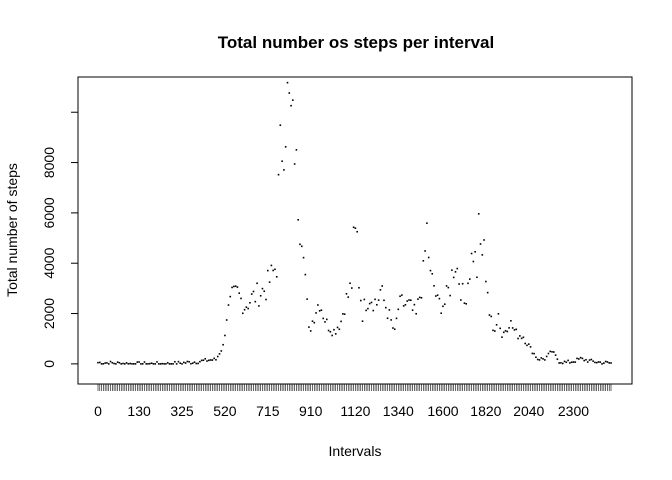  What do you see at coordinates (356, 42) in the screenshot?
I see `chart-title: Total number os steps per interval` at bounding box center [356, 42].